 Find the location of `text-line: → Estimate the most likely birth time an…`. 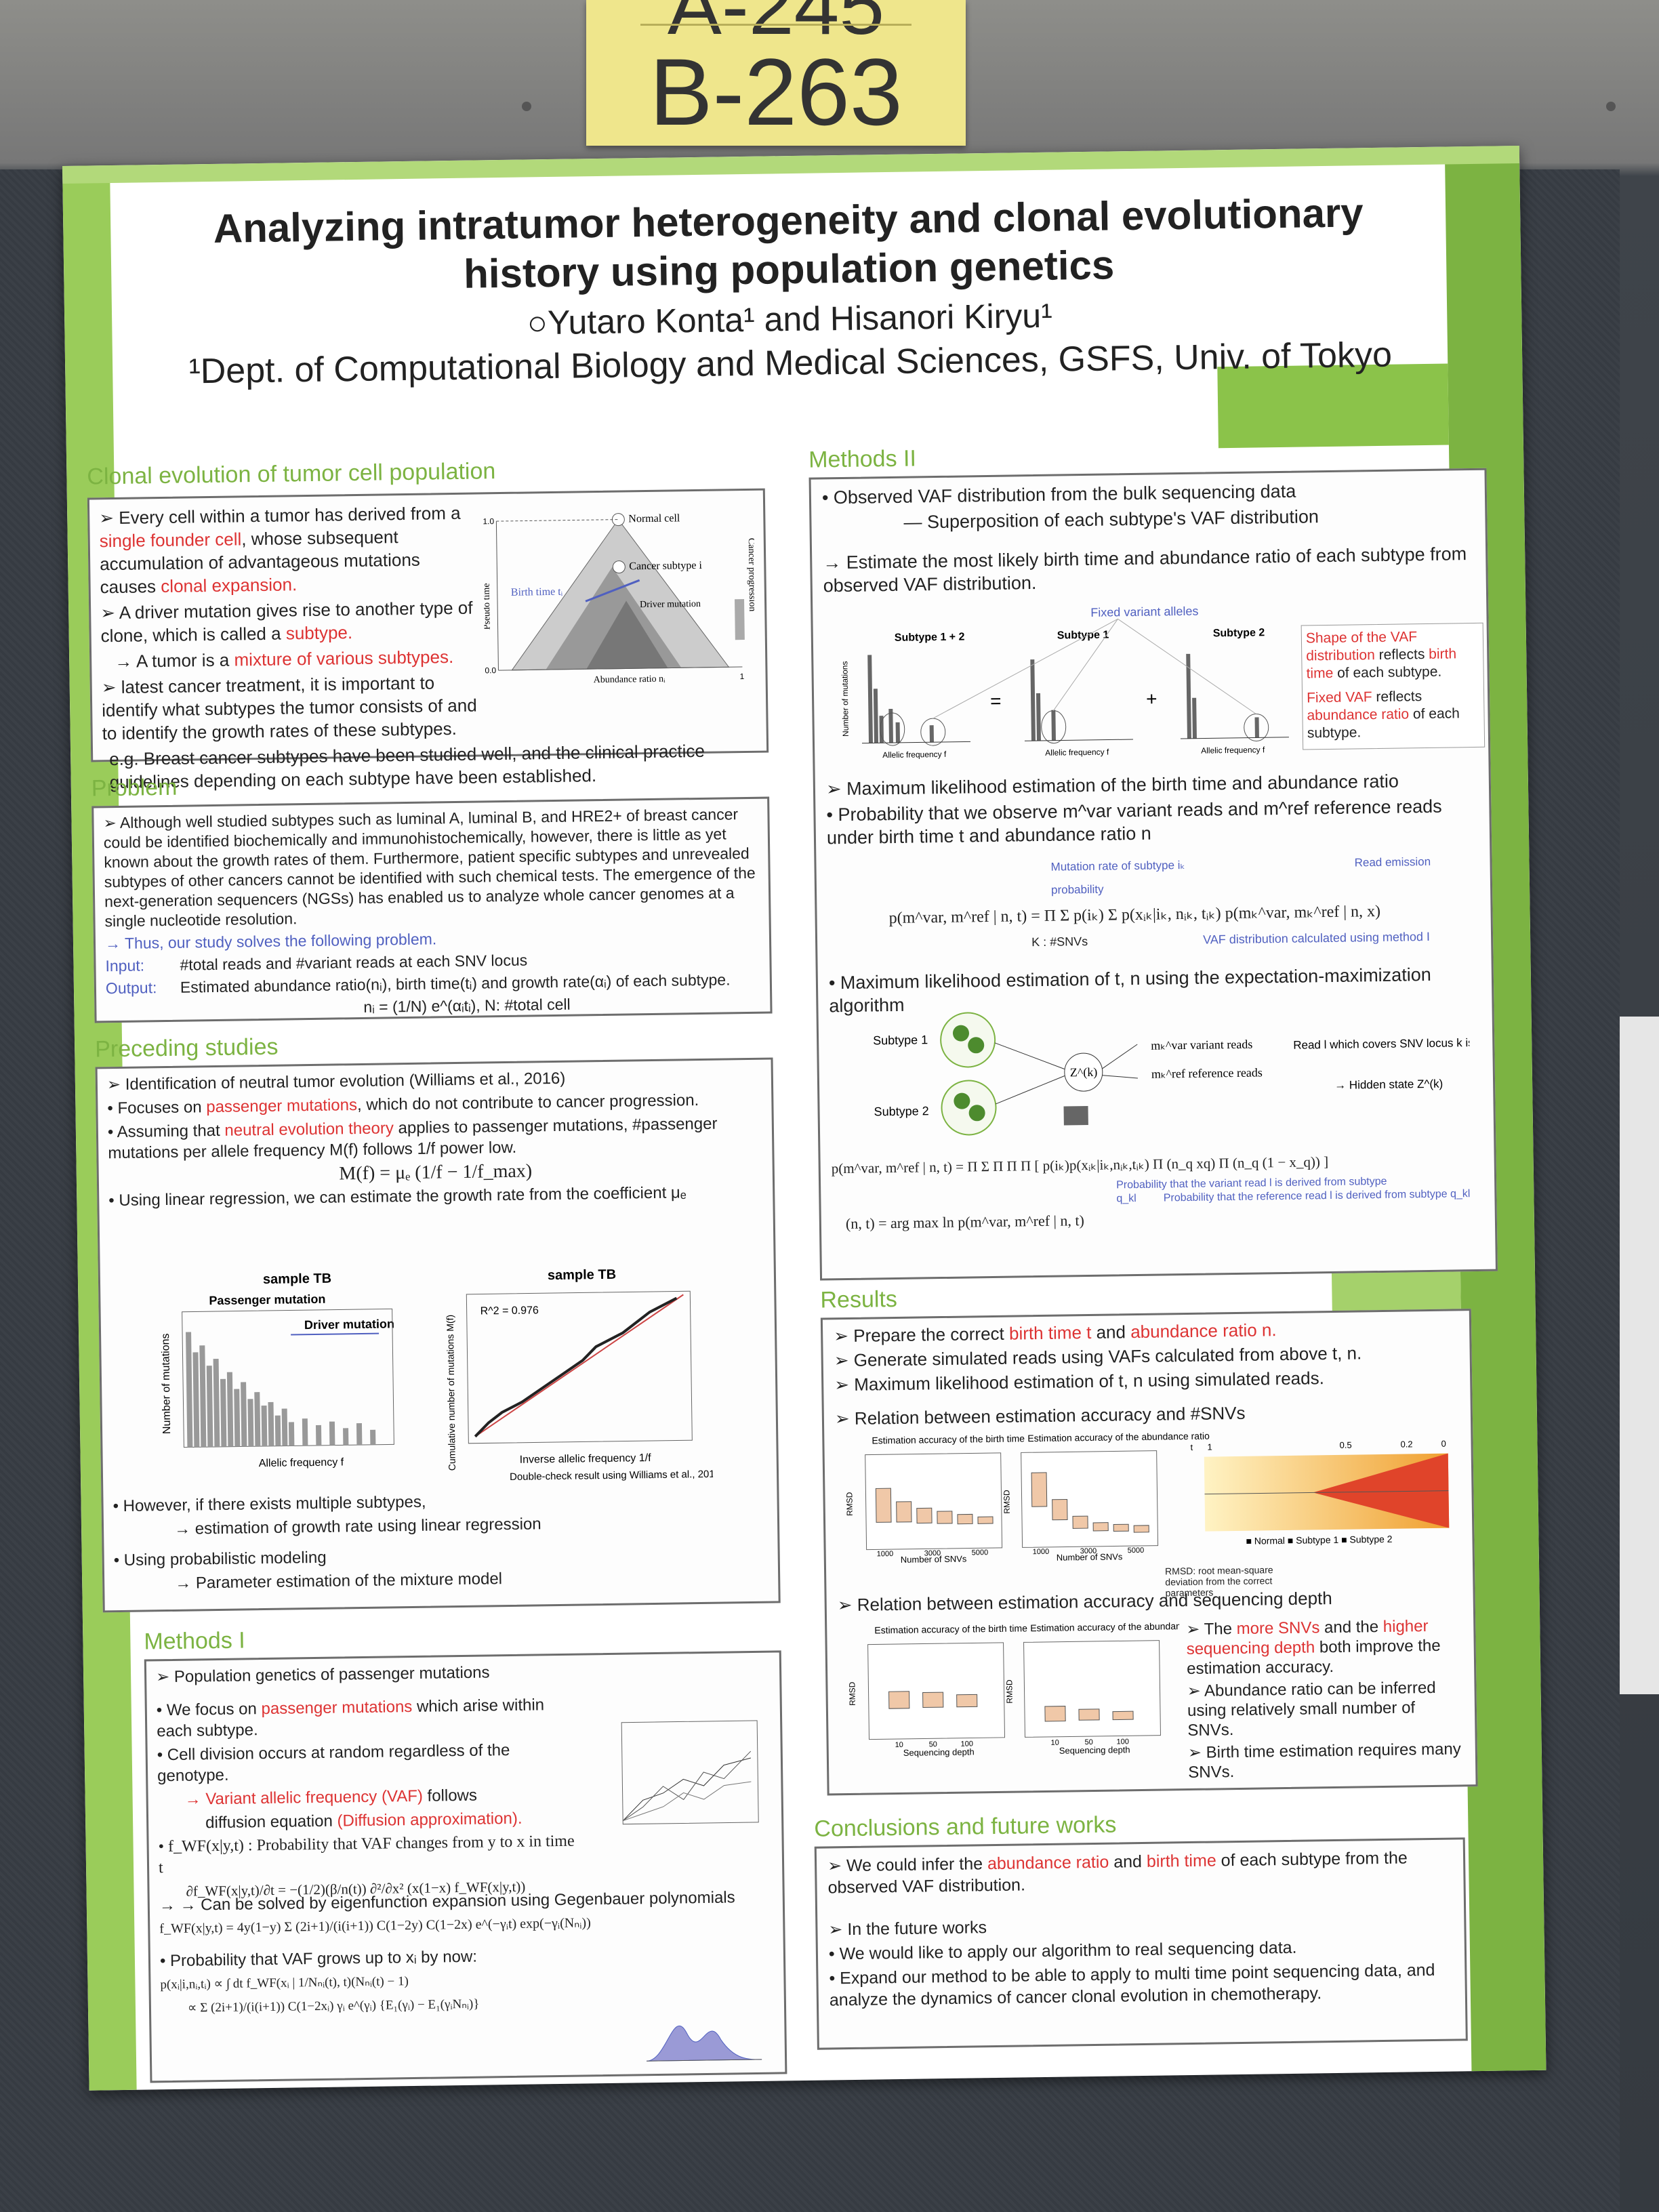

text-line: → Estimate the most likely birth time an… is located at coordinates (1145, 570).